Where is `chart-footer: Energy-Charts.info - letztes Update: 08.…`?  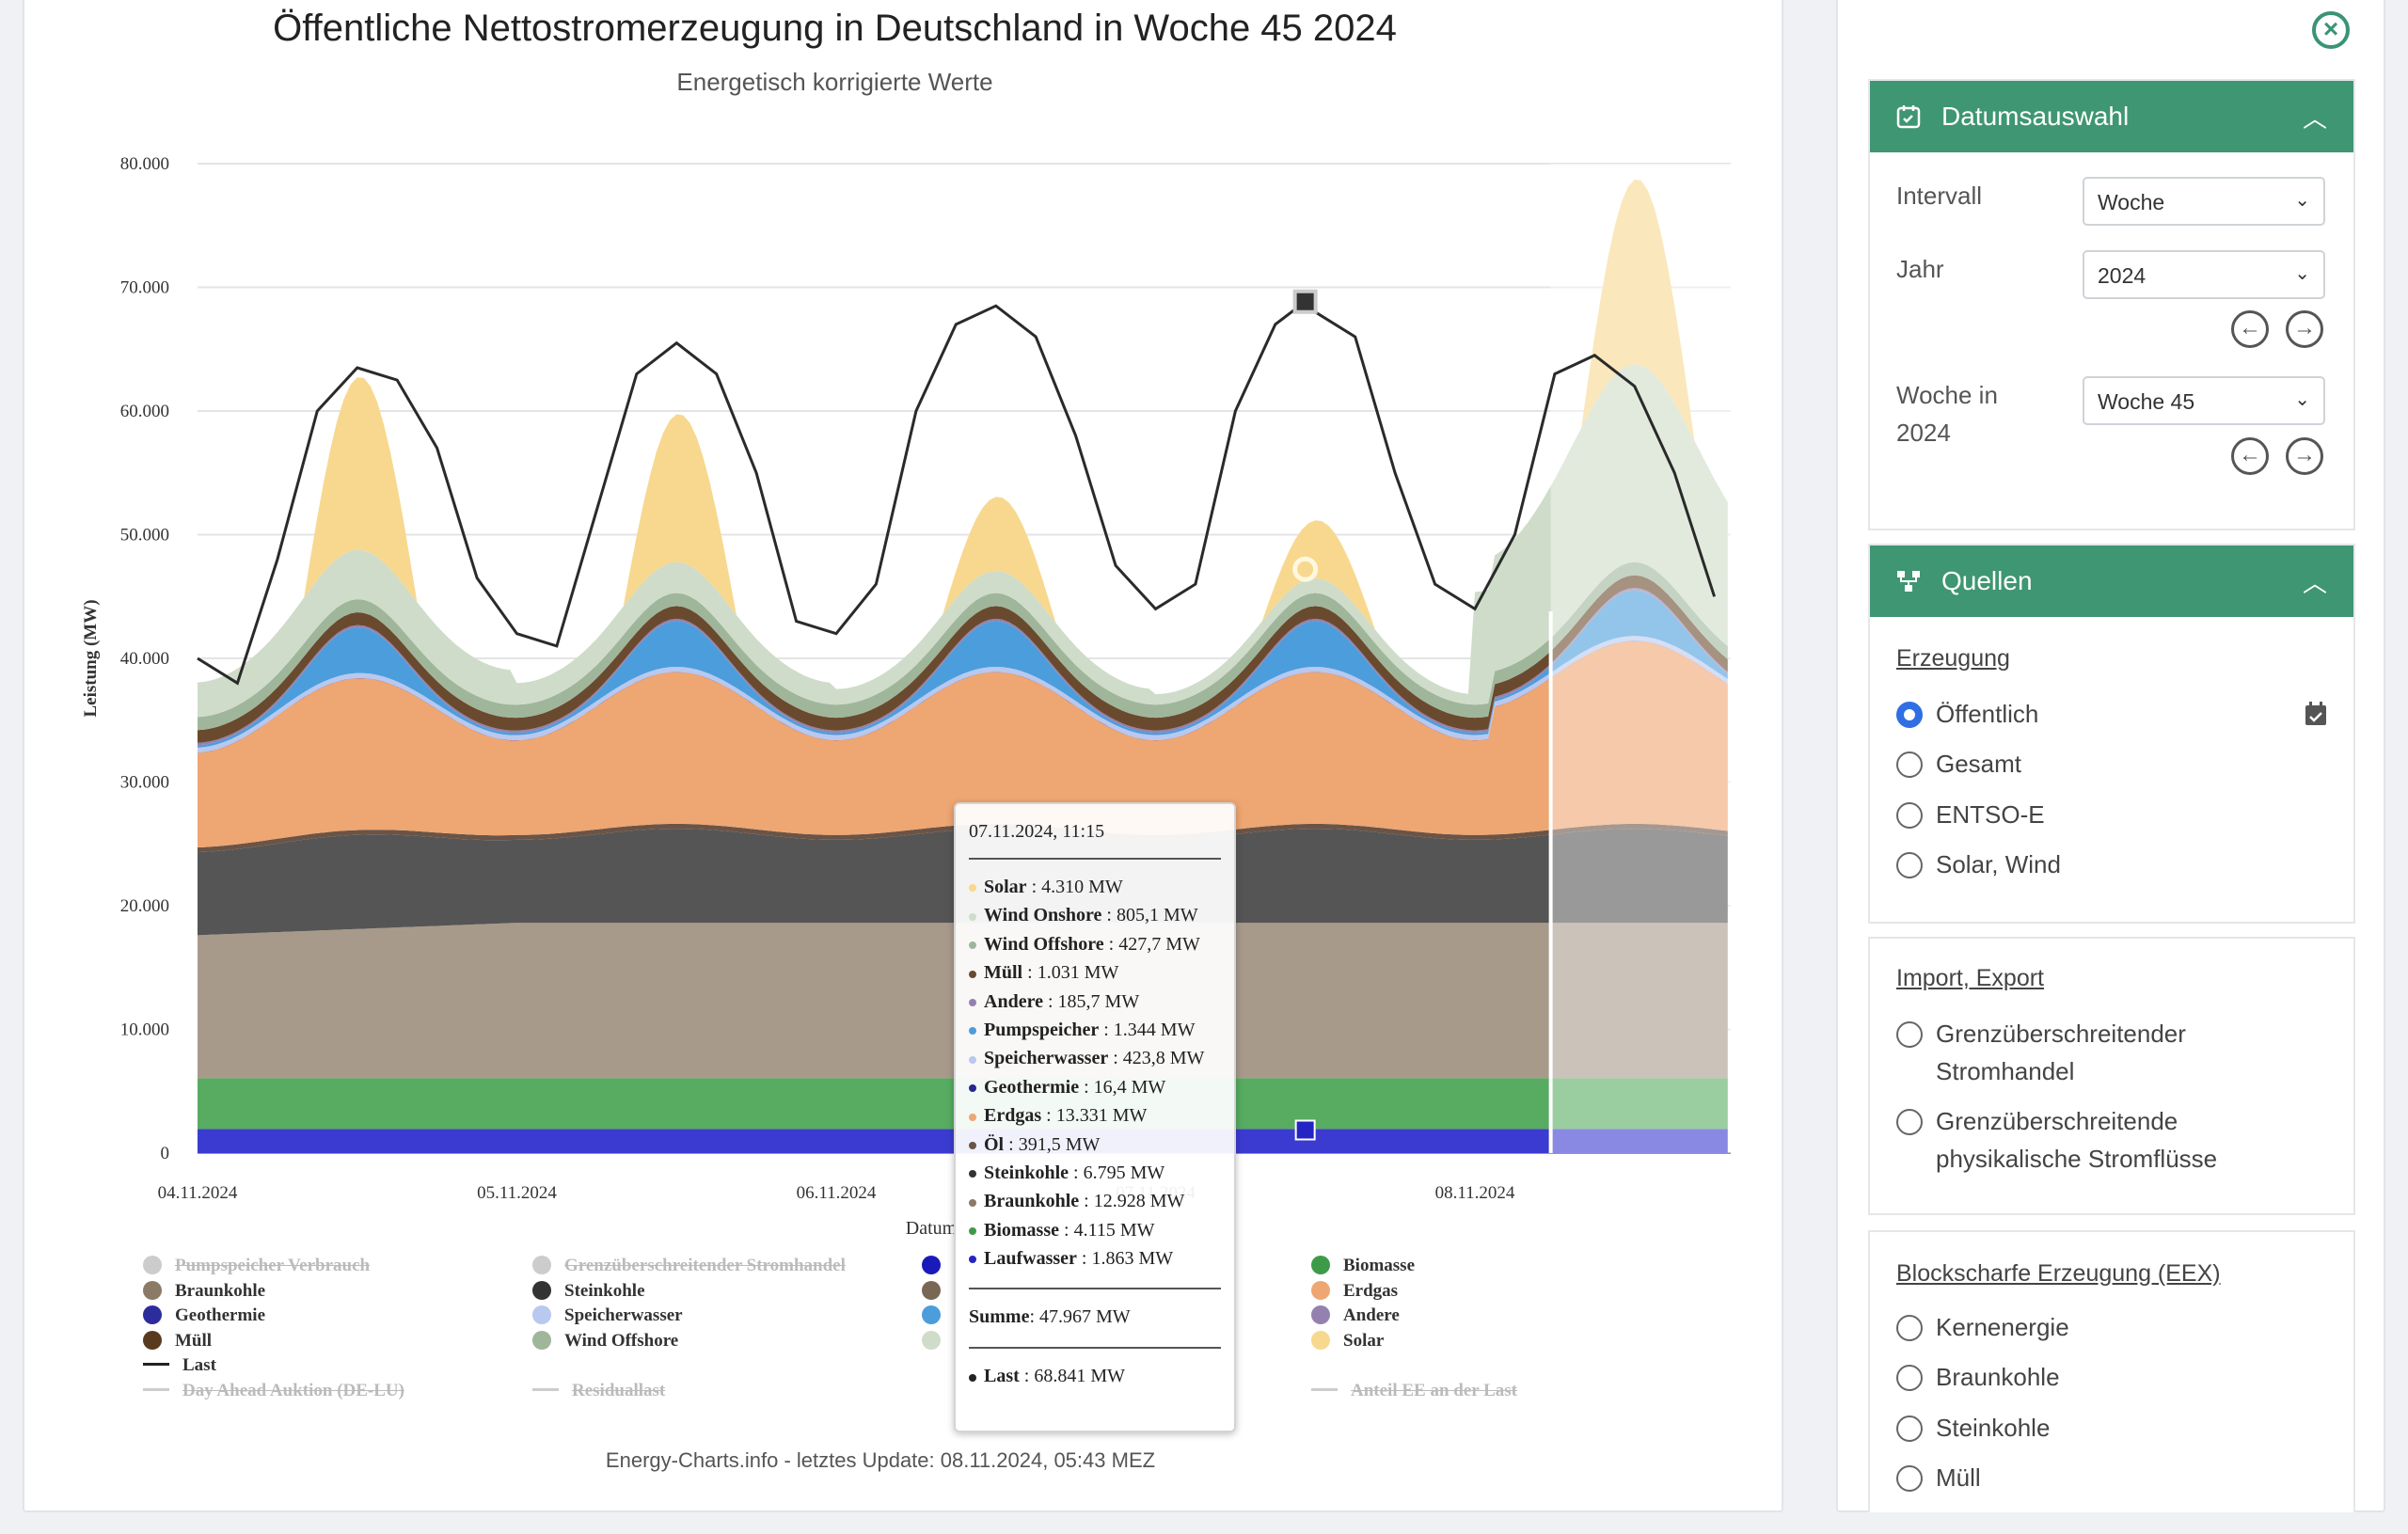
chart-footer: Energy-Charts.info - letztes Update: 08.… is located at coordinates (881, 1460).